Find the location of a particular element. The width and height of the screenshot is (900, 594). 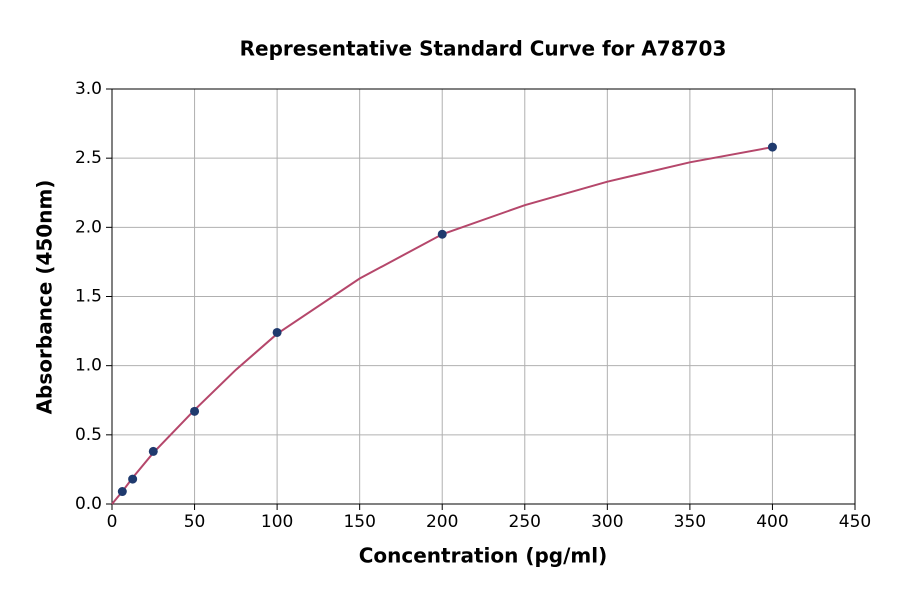

y-tick-label: 2.5 is located at coordinates (88, 158).